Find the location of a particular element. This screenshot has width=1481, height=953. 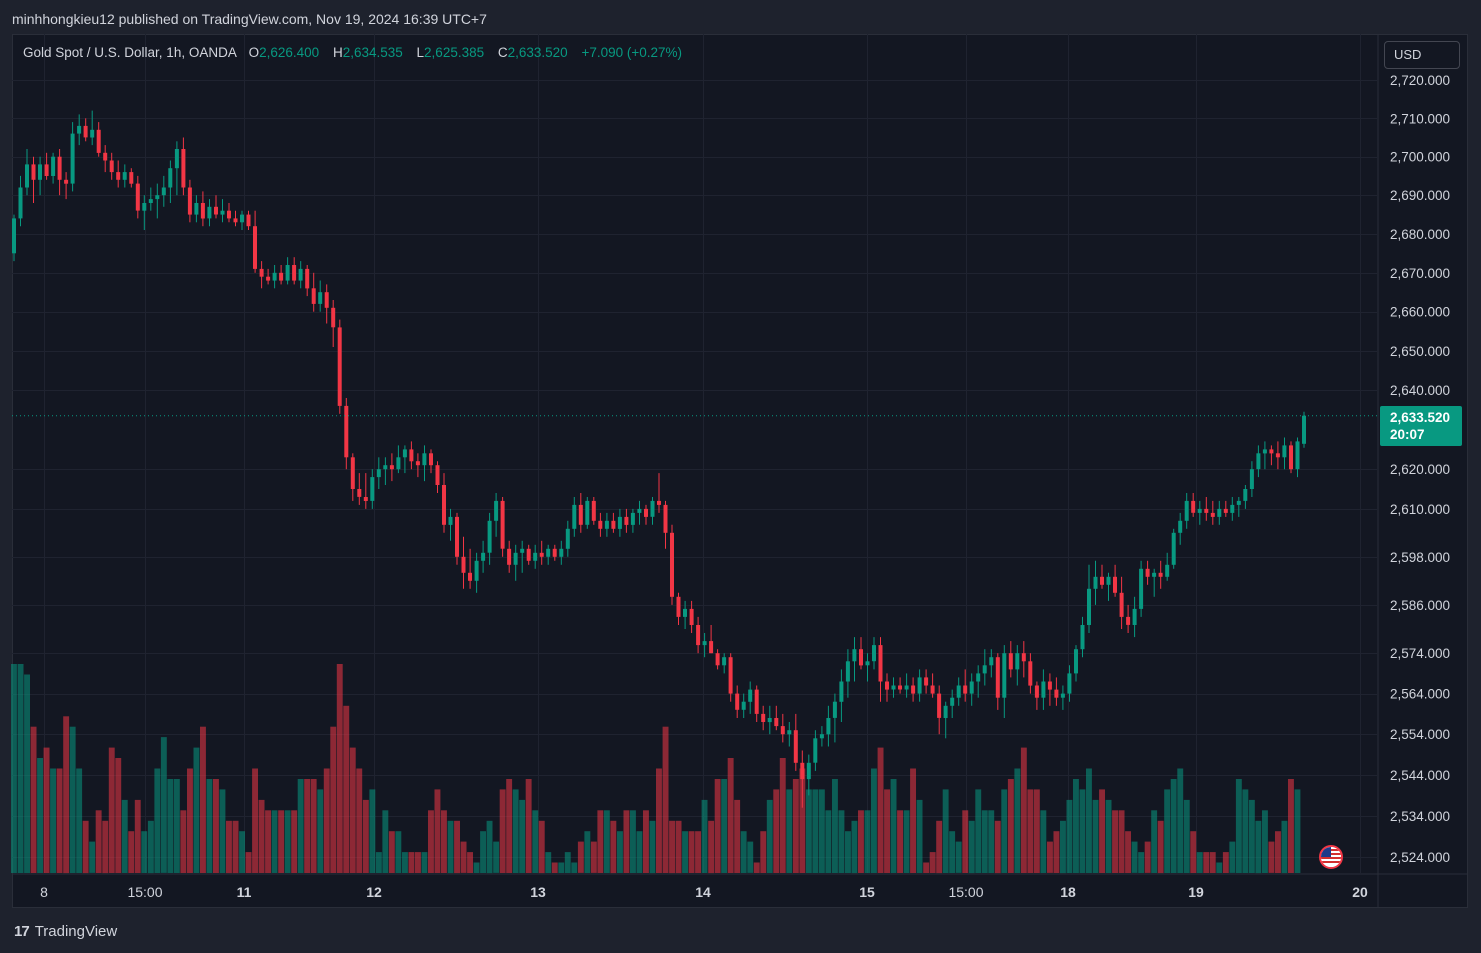

low-value: 2,625.385 is located at coordinates (454, 52).